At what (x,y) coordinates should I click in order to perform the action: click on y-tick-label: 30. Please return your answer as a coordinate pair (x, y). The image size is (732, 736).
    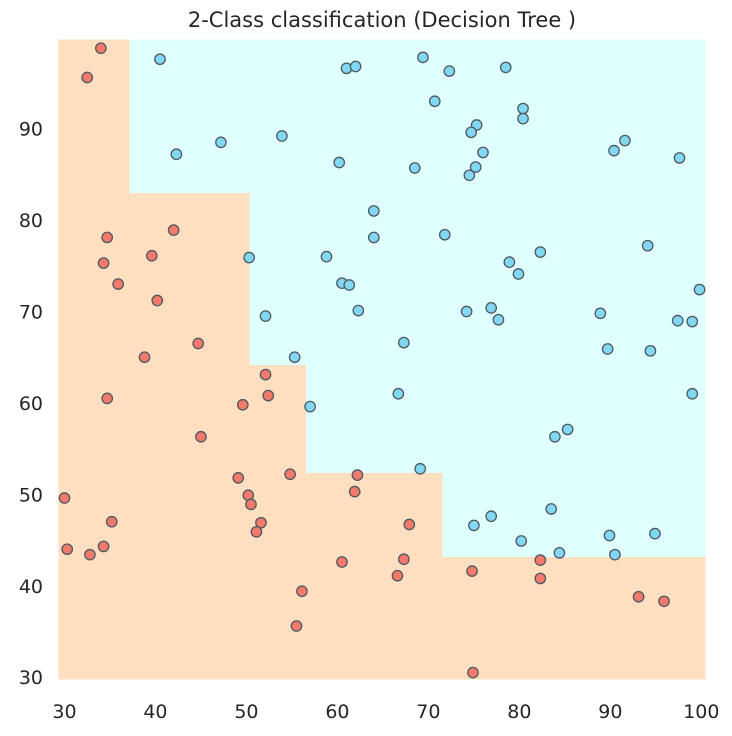
    Looking at the image, I should click on (31, 678).